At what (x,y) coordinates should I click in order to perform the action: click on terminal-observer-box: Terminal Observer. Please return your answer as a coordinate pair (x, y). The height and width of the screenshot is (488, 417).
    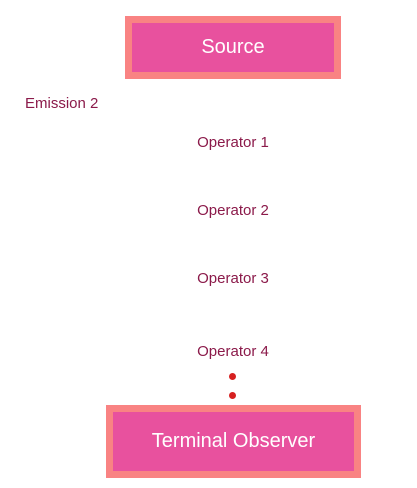
    Looking at the image, I should click on (233, 441).